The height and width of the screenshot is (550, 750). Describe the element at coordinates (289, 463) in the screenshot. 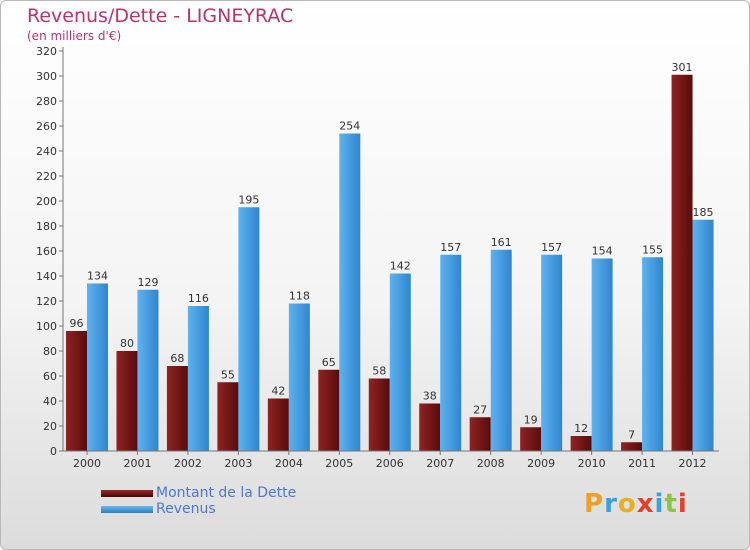

I see `x-tick-label: 2004` at that location.